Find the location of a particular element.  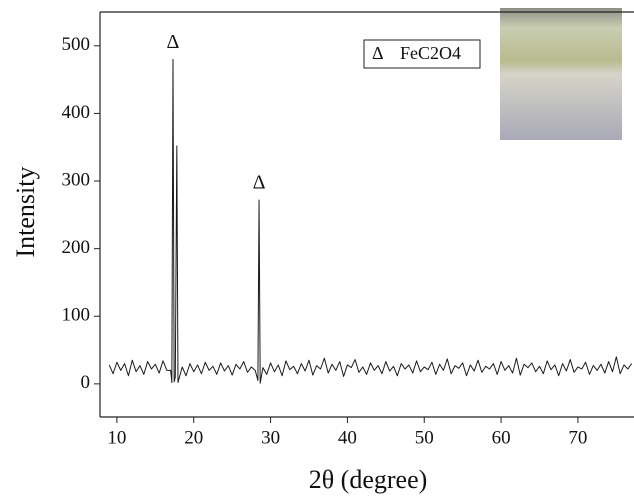

x-axis-label: 2θ (degree) is located at coordinates (368, 479).